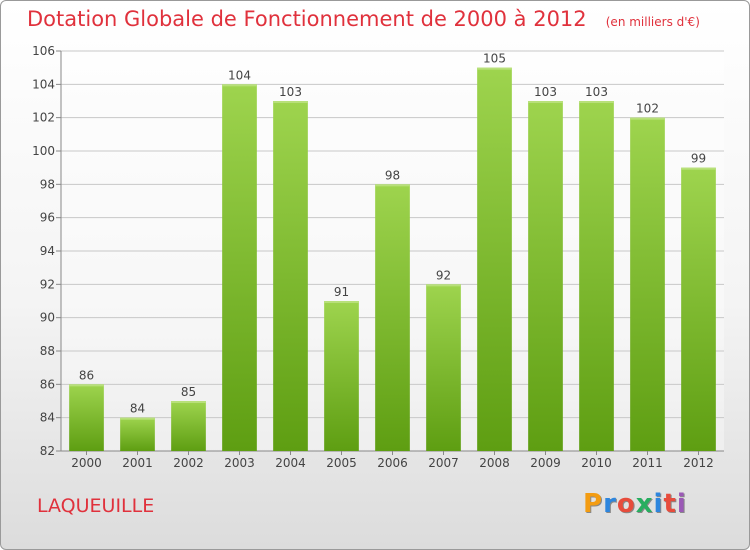 This screenshot has height=550, width=750. I want to click on y-tick-label: 84, so click(47, 418).